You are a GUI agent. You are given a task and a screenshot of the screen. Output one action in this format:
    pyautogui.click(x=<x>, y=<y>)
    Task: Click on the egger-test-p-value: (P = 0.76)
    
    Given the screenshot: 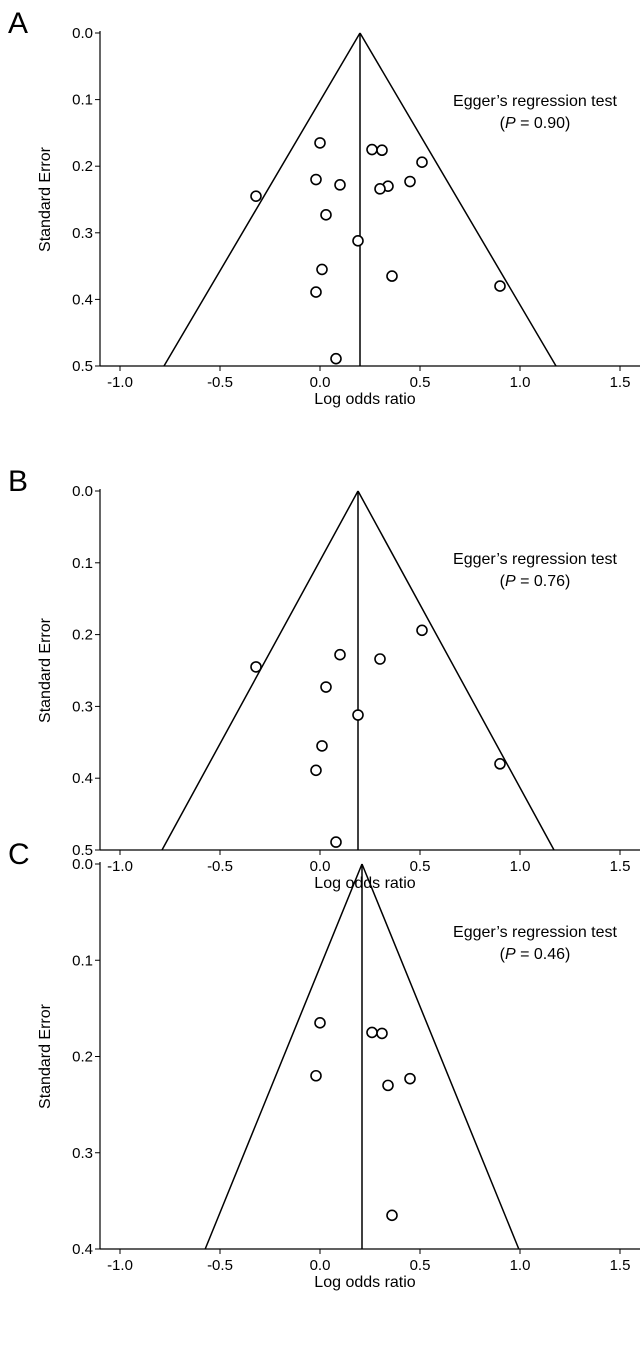 What is the action you would take?
    pyautogui.click(x=535, y=581)
    